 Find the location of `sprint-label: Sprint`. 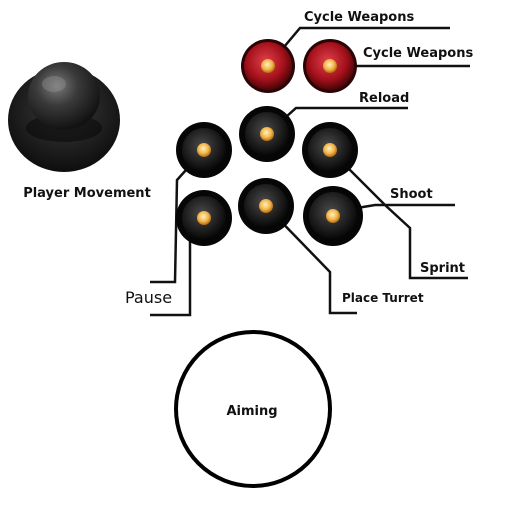

sprint-label: Sprint is located at coordinates (442, 268).